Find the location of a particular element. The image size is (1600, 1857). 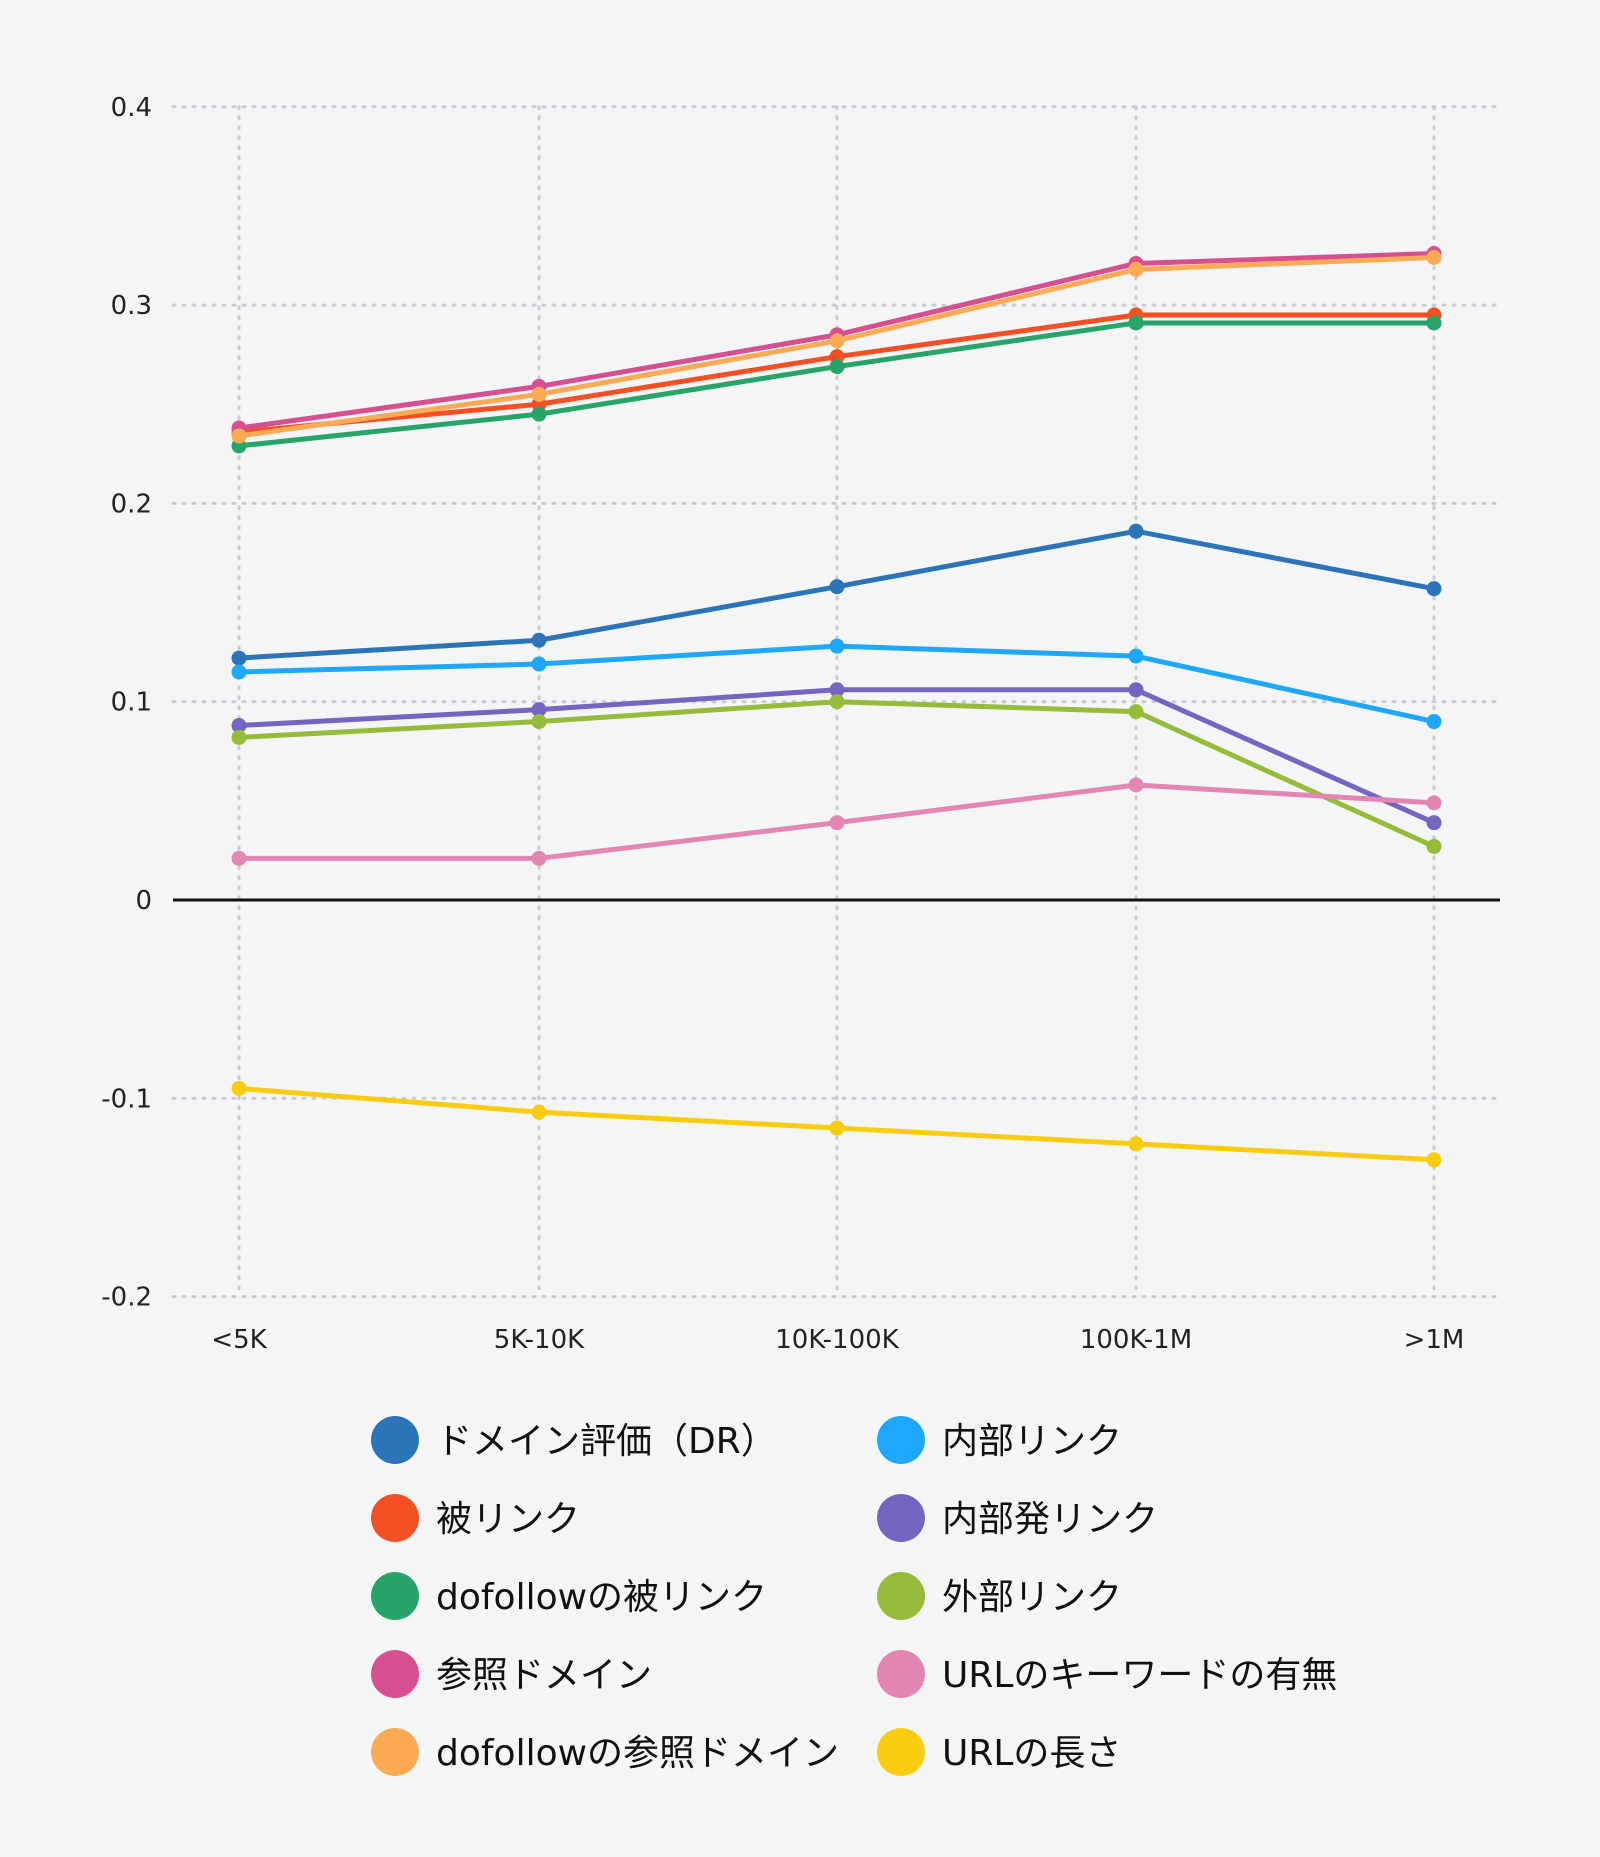

x-tick-label: 100K-1M is located at coordinates (1136, 1340).